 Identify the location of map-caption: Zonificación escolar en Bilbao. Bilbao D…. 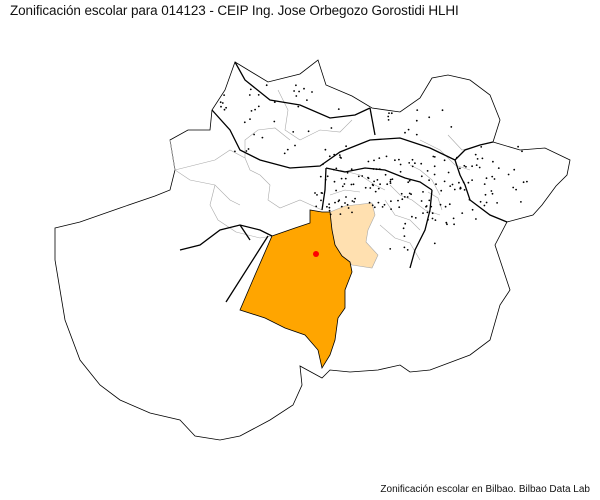
(485, 489).